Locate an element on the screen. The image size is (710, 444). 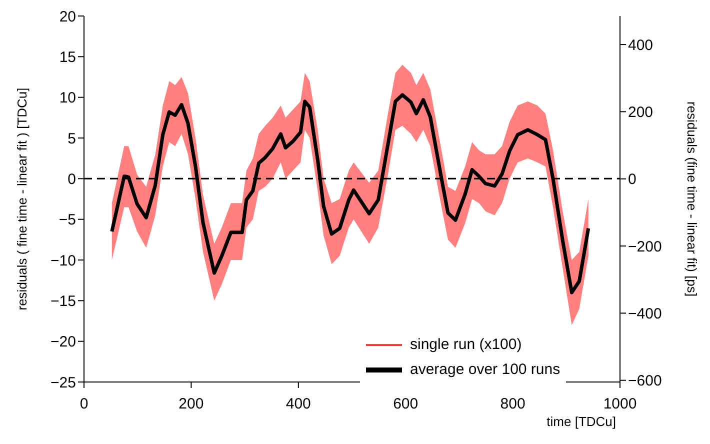
y2-tick-label: 200 is located at coordinates (641, 113).